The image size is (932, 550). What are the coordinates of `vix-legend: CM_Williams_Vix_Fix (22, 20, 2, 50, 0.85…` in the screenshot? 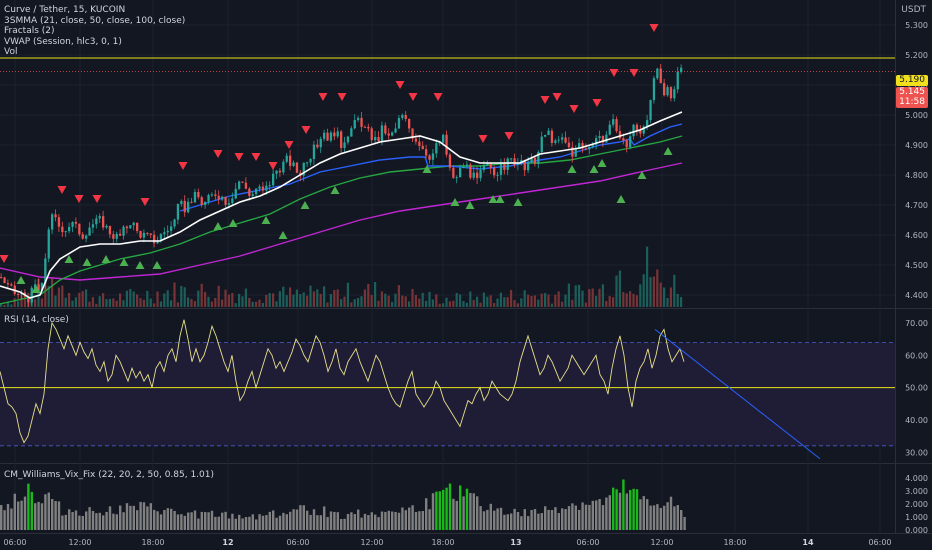 It's located at (109, 475).